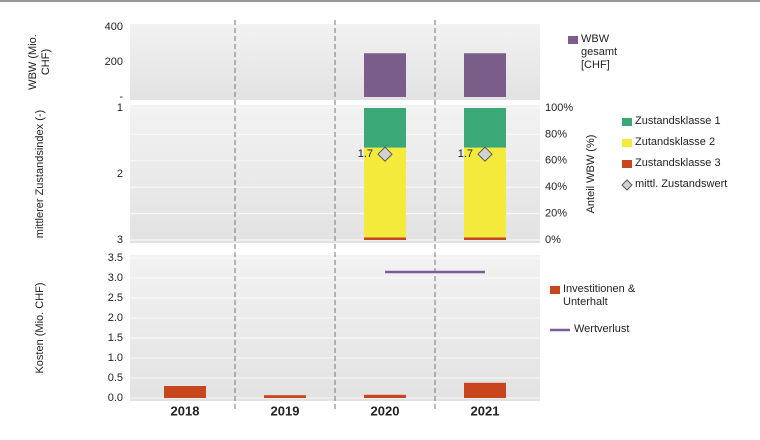 Image resolution: width=760 pixels, height=440 pixels. Describe the element at coordinates (559, 108) in the screenshot. I see `y2-tick-label: 100%` at that location.